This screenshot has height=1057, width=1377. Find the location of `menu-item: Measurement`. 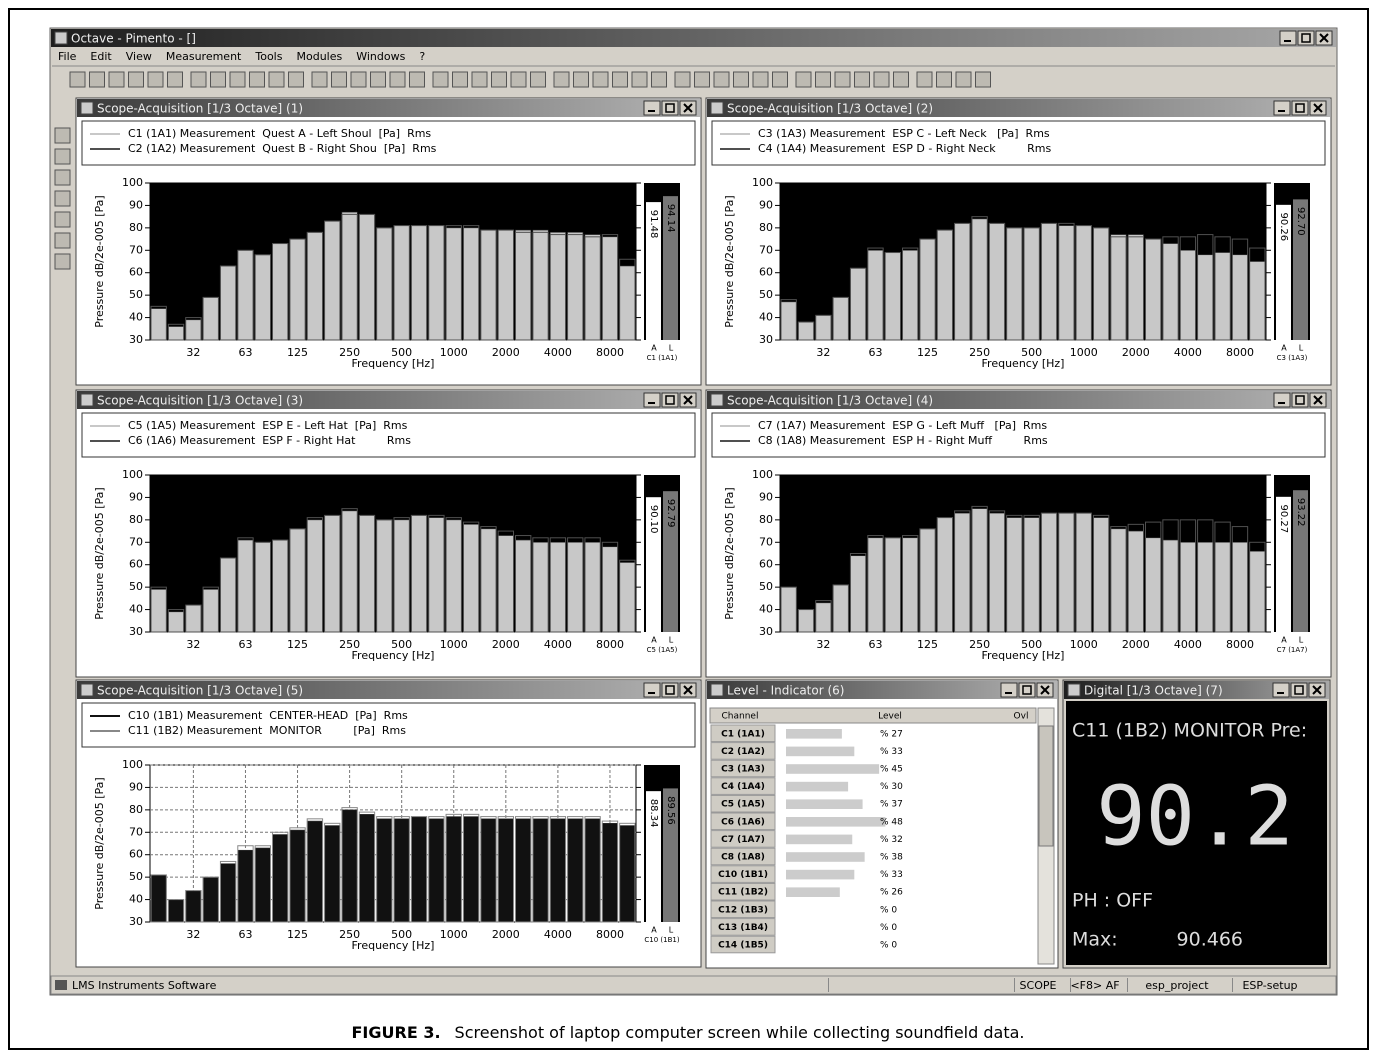

menu-item: Measurement is located at coordinates (204, 56).